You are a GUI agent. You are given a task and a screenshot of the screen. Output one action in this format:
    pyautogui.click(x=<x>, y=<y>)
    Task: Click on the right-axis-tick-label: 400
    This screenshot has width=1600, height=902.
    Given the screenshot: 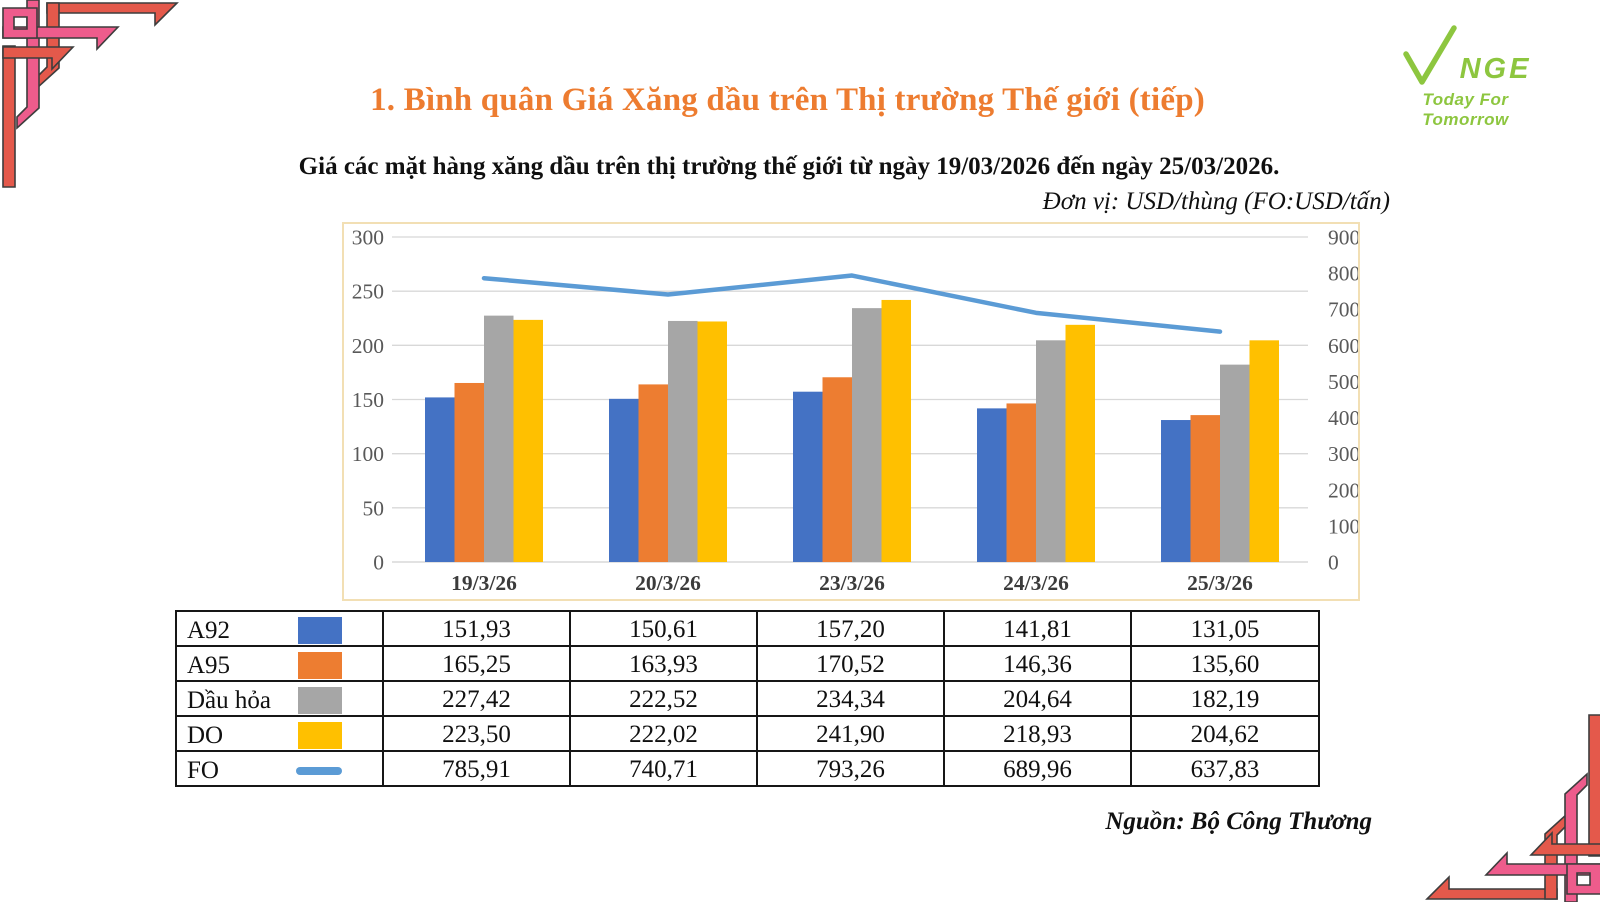 What is the action you would take?
    pyautogui.click(x=1343, y=418)
    